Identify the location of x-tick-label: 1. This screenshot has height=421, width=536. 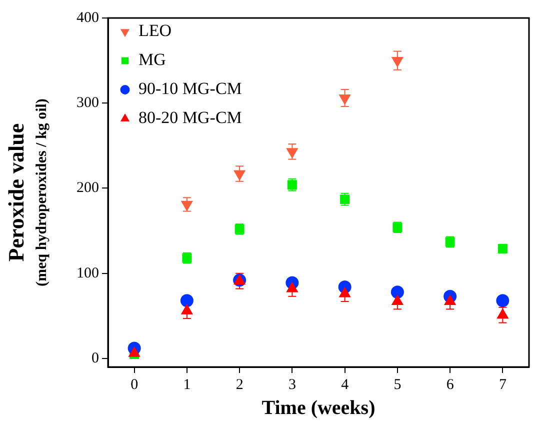
(187, 384).